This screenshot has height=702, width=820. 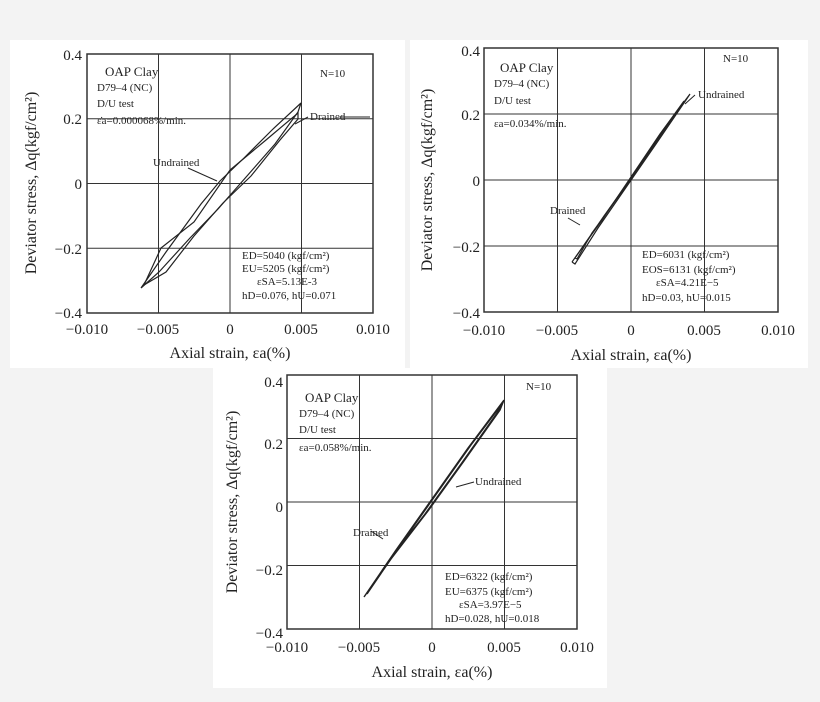 What do you see at coordinates (141, 121) in the screenshot?
I see `strain-rate: ε̇a=0.000068%/min.` at bounding box center [141, 121].